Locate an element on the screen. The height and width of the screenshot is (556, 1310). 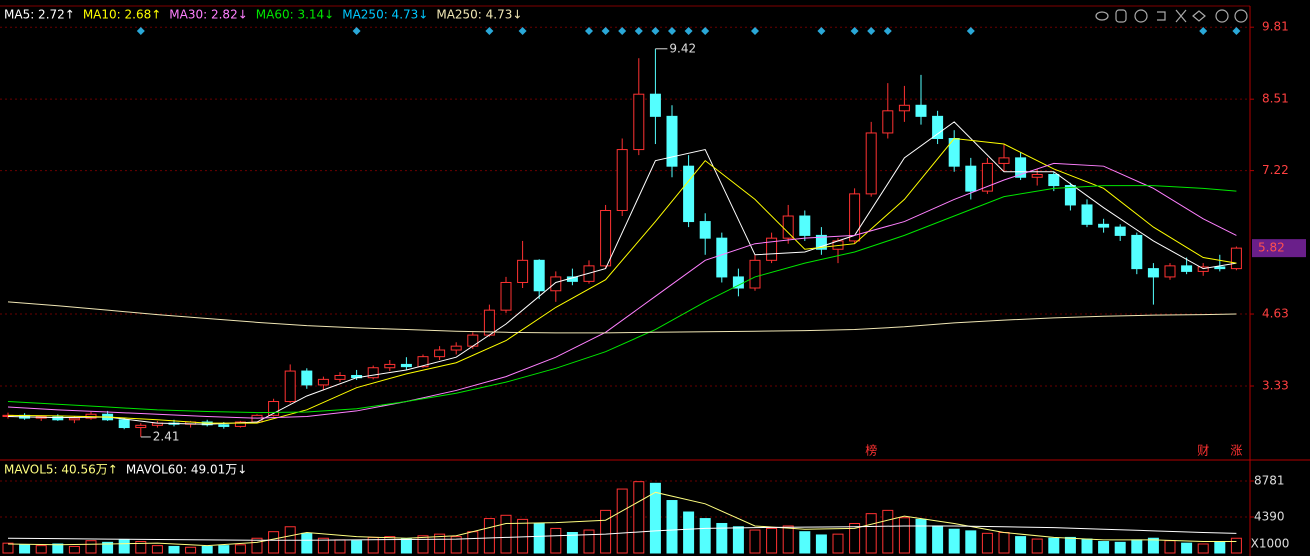
undo-icon is located at coordinates (1161, 16).